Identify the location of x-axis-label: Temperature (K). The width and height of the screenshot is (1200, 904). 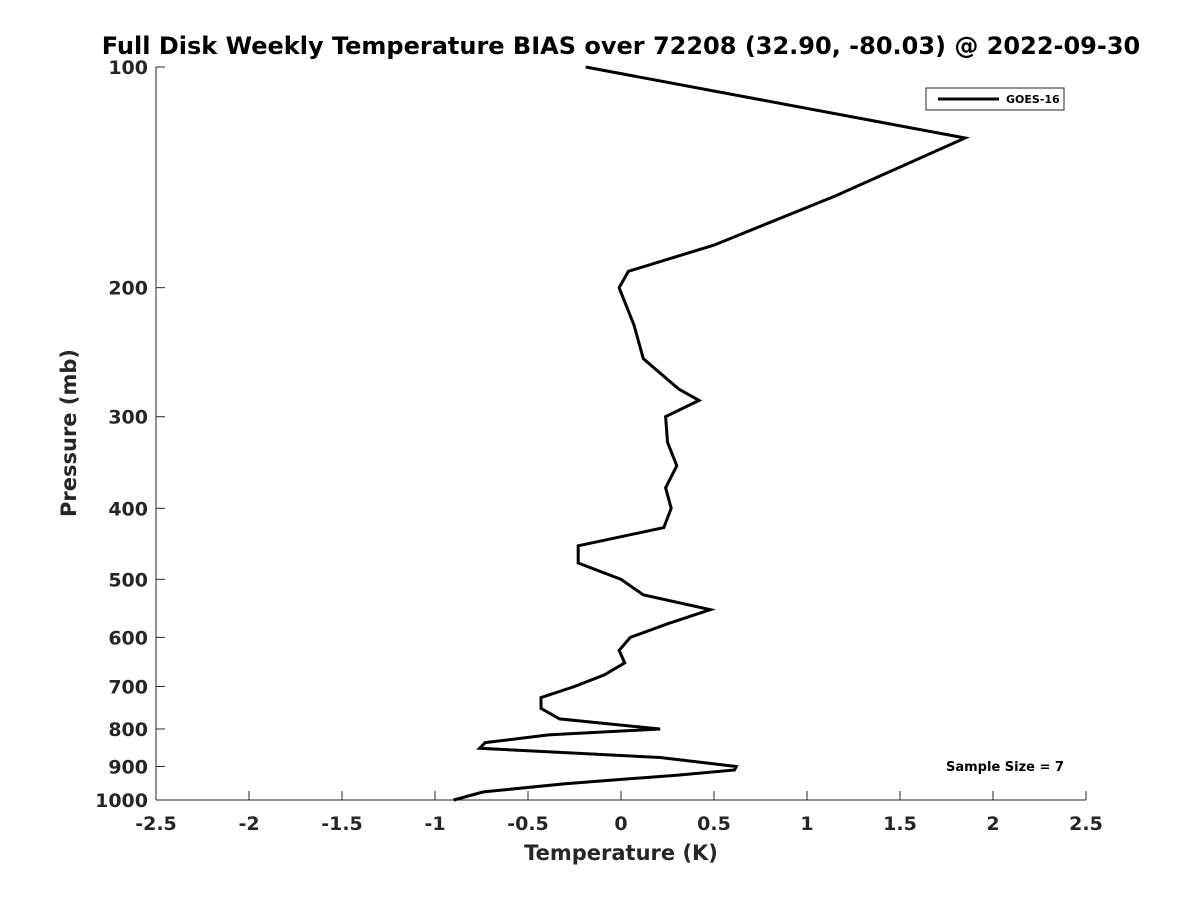
(621, 853).